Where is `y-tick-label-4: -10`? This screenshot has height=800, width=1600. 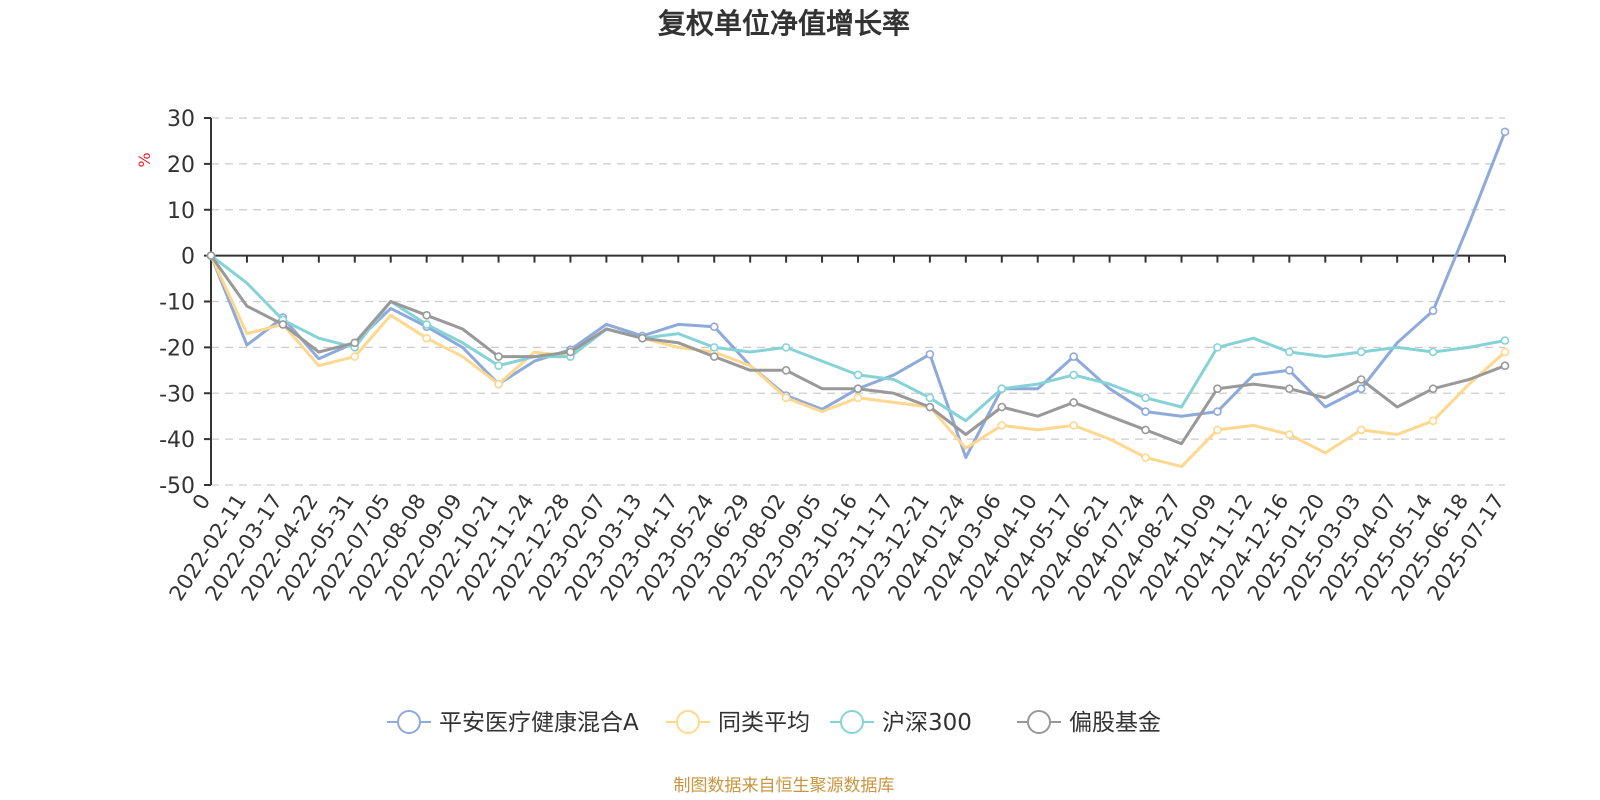
y-tick-label-4: -10 is located at coordinates (177, 303).